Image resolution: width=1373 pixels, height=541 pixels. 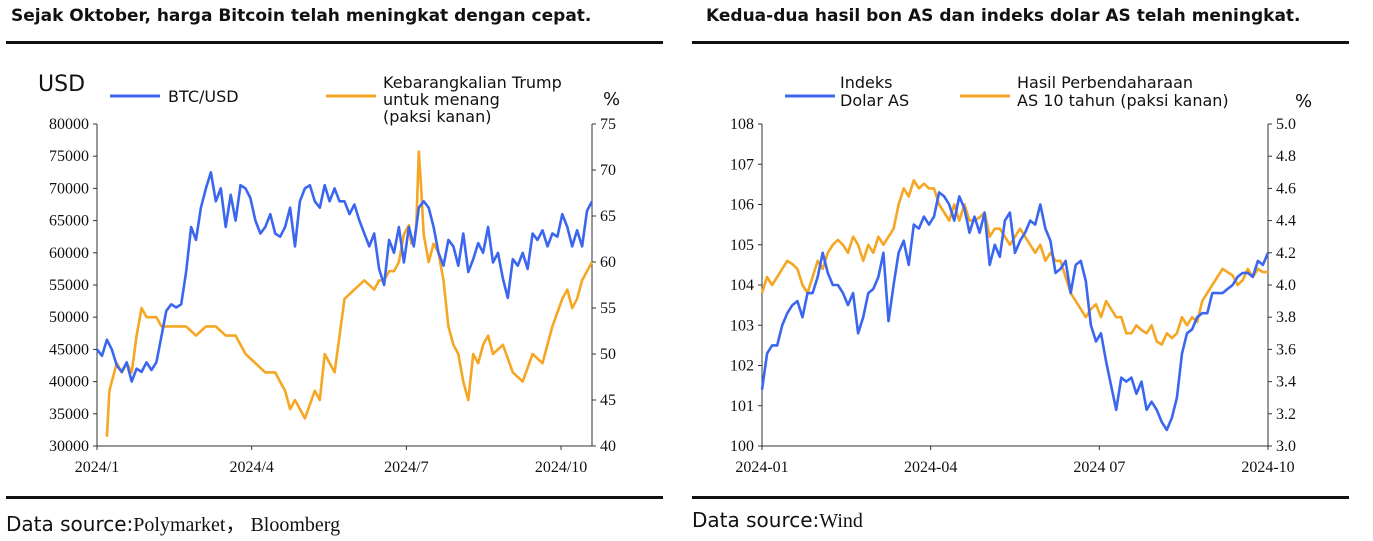 I want to click on series-us-10y-yield, so click(x=1014, y=262).